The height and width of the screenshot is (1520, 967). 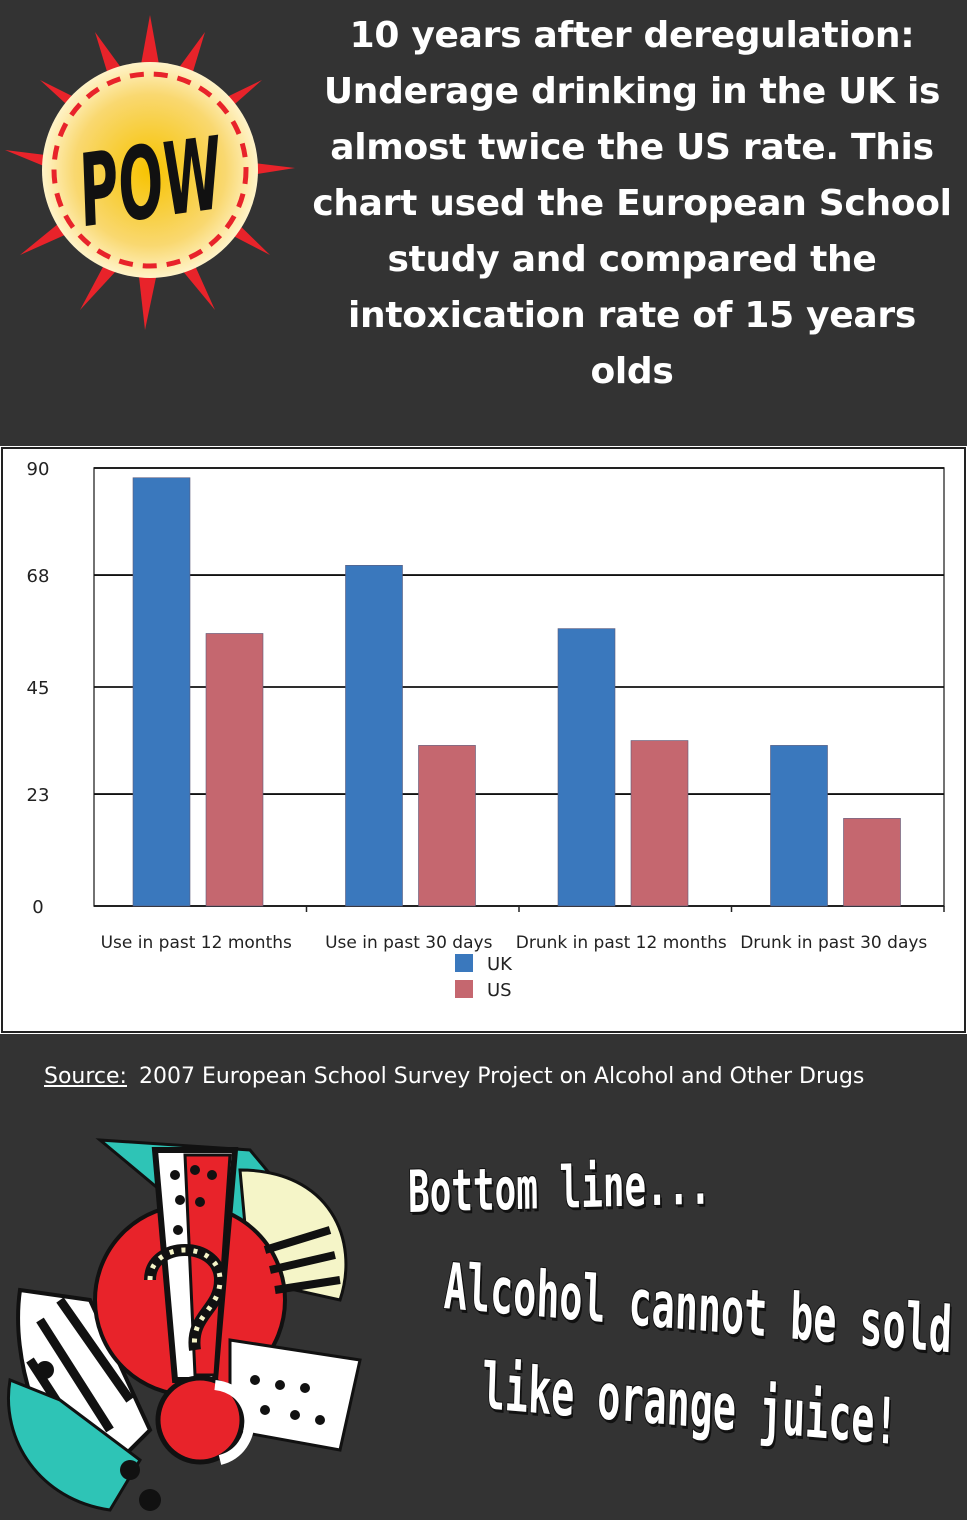 I want to click on legend-label-uk: UK, so click(x=500, y=964).